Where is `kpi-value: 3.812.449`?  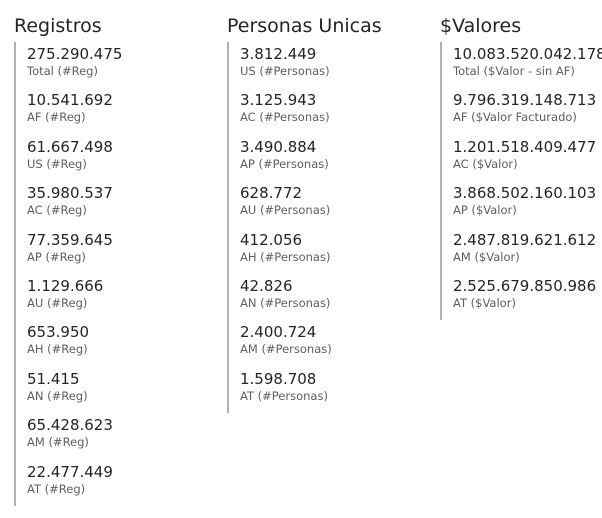 kpi-value: 3.812.449 is located at coordinates (278, 54).